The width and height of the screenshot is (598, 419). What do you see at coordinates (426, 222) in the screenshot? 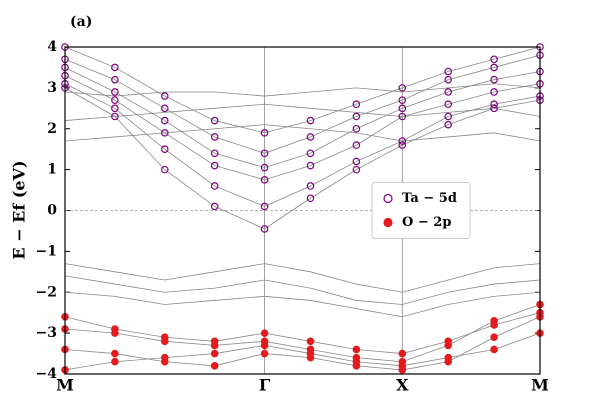
I see `legend-label: O − 2p` at bounding box center [426, 222].